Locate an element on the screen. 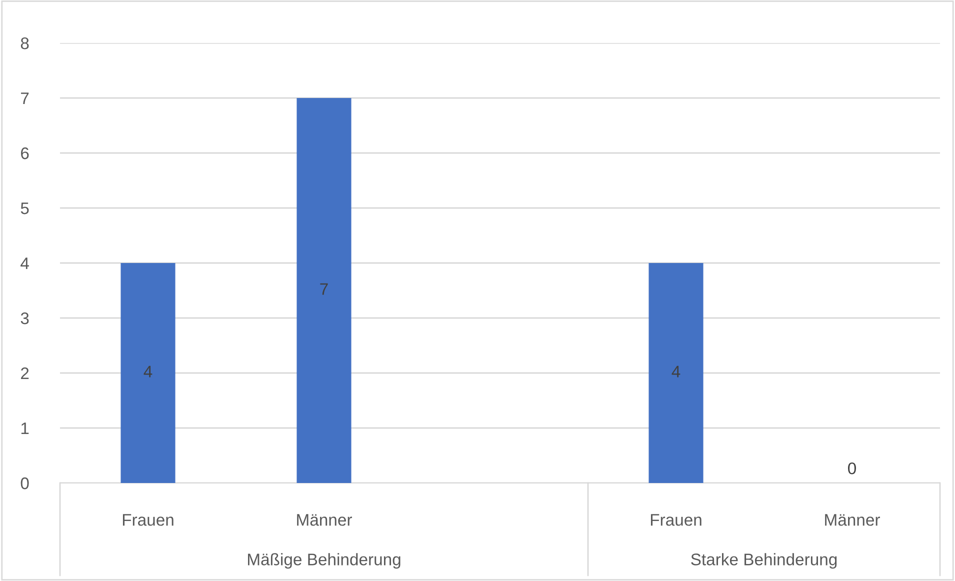 This screenshot has width=955, height=581. y-tick-label: 0 is located at coordinates (24, 483).